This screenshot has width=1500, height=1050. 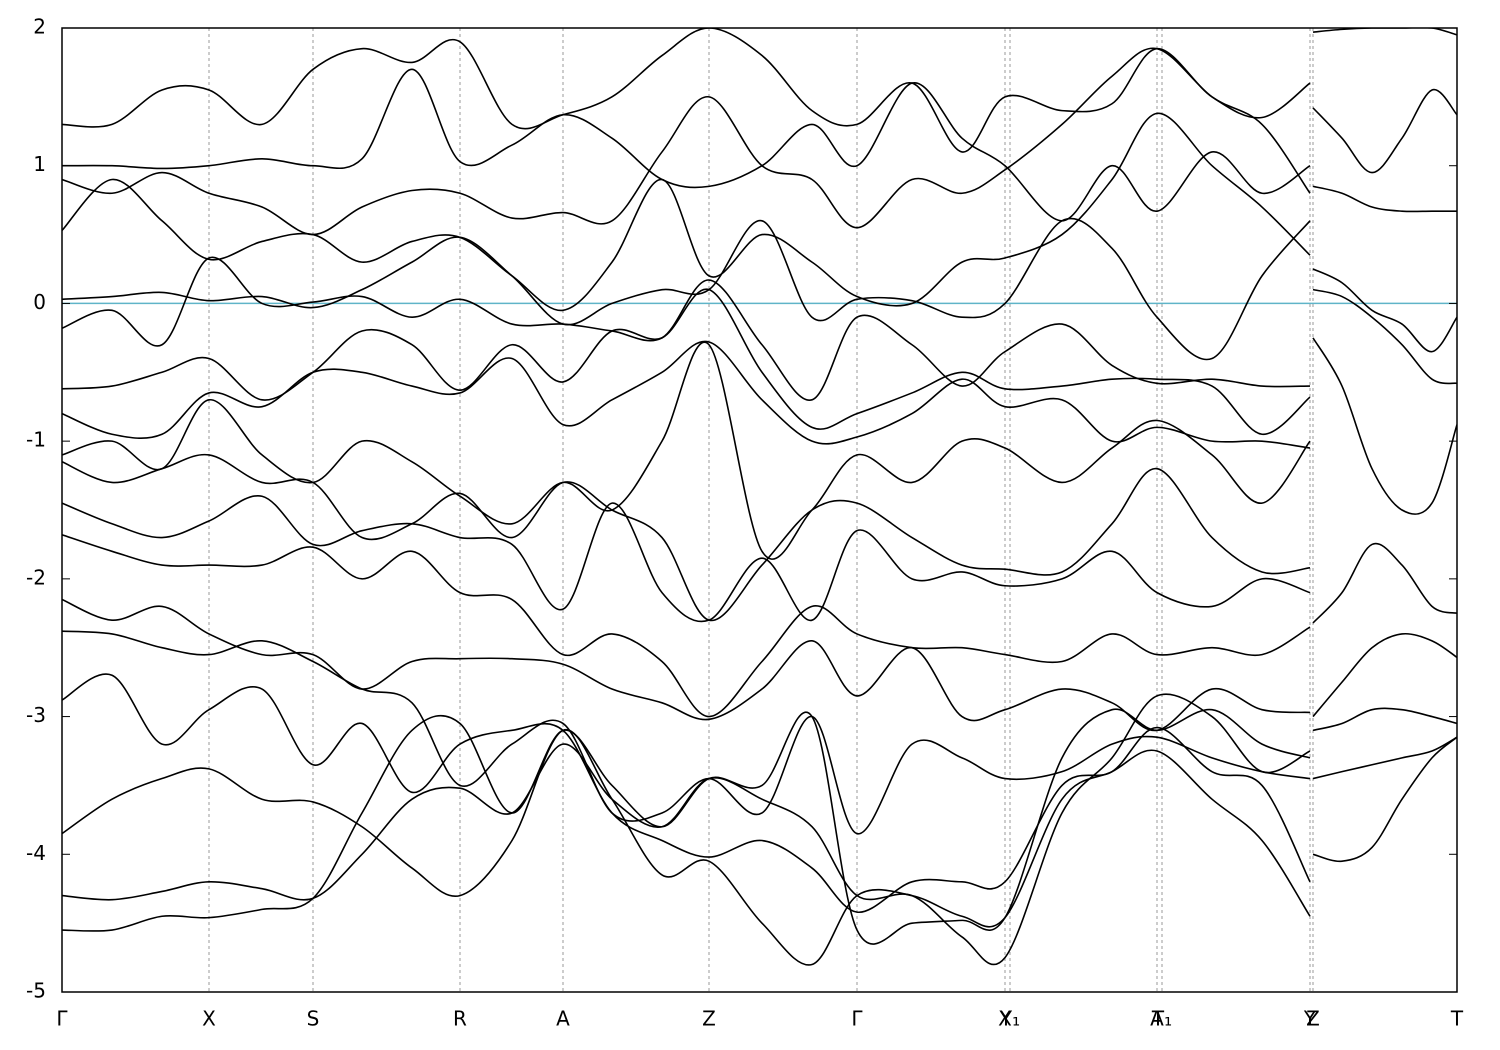 I want to click on x-tick-label: T₁, so click(x=1161, y=1019).